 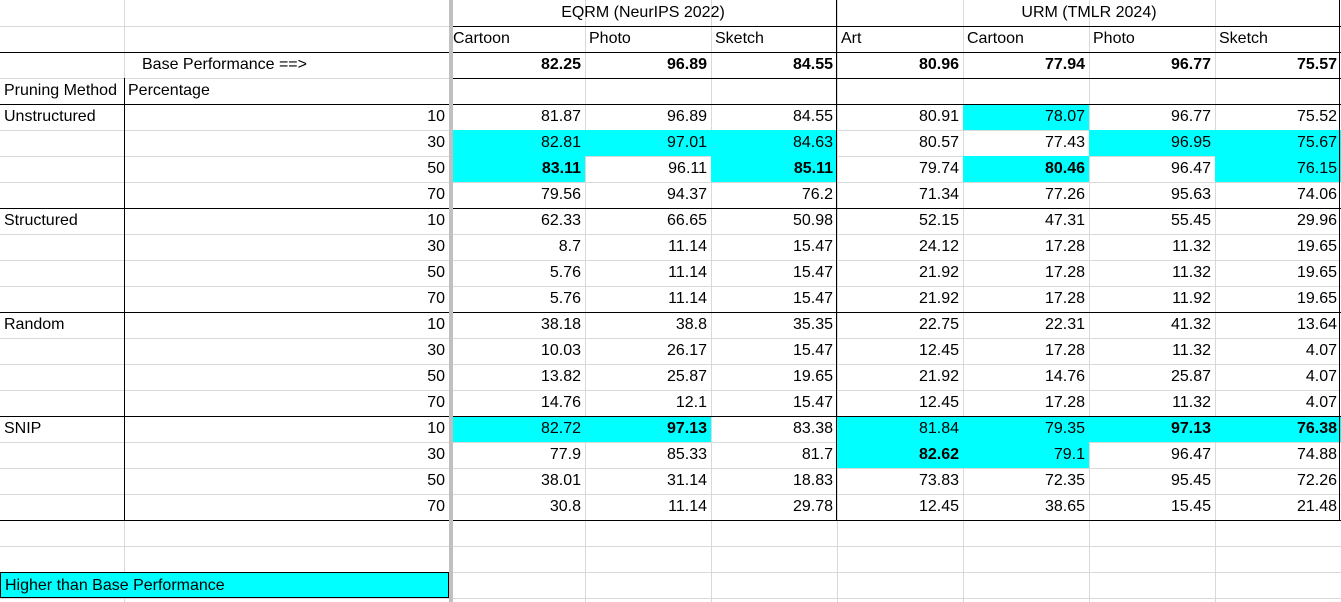 I want to click on base-value: 82.25, so click(x=560, y=64).